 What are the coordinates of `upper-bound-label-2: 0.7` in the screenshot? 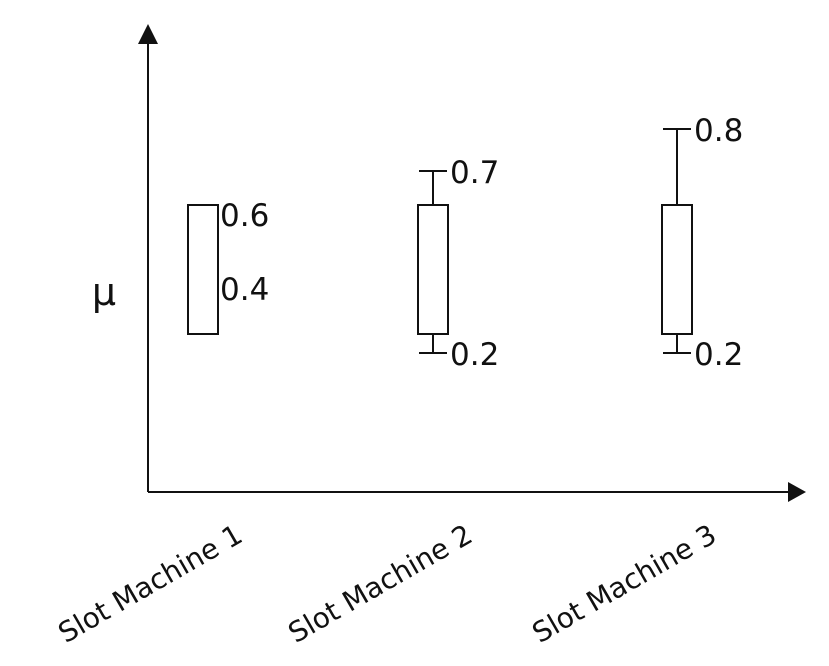 It's located at (474, 173).